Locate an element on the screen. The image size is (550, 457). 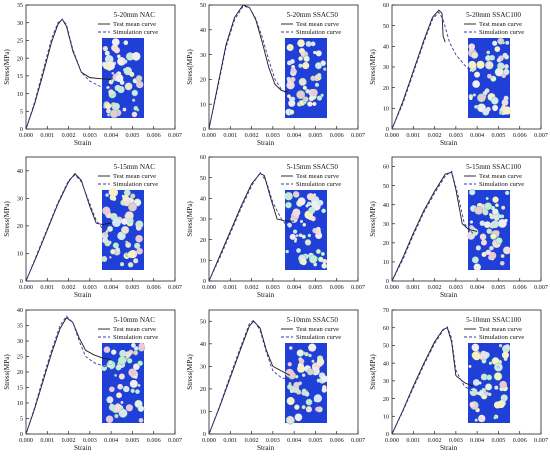
panel-title: 5-15mm SSAC50 is located at coordinates (313, 167).